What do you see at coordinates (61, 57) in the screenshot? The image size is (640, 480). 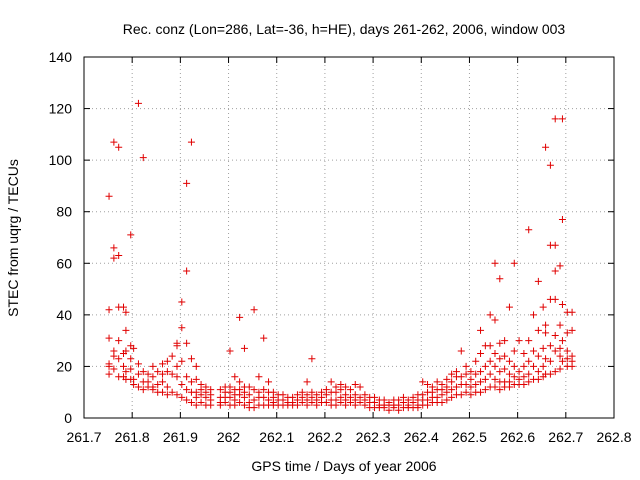 I see `y-tick-label: 140` at bounding box center [61, 57].